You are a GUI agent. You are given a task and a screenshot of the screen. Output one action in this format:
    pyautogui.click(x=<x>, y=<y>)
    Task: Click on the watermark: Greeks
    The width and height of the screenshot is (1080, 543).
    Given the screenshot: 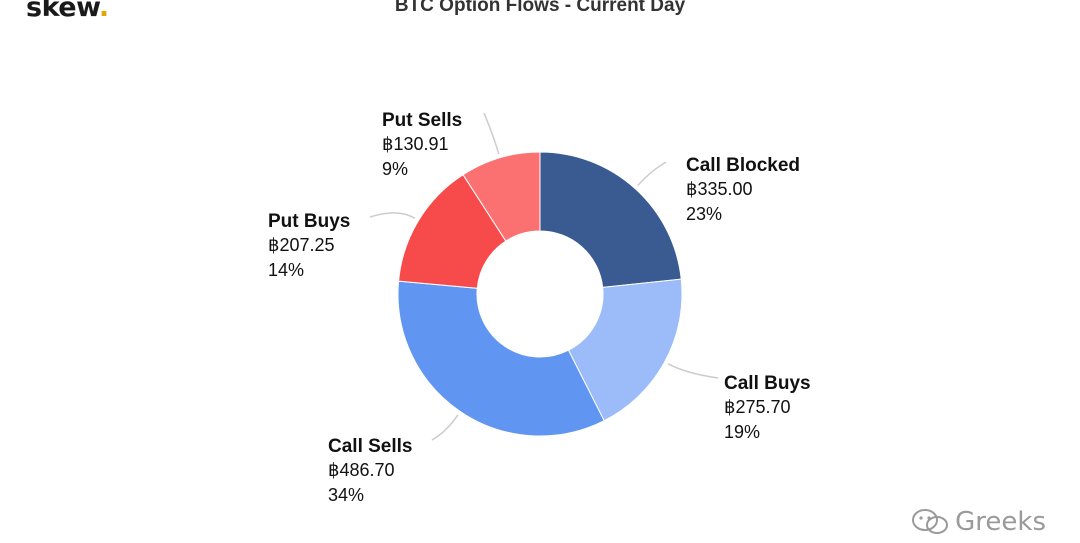 What is the action you would take?
    pyautogui.click(x=978, y=522)
    